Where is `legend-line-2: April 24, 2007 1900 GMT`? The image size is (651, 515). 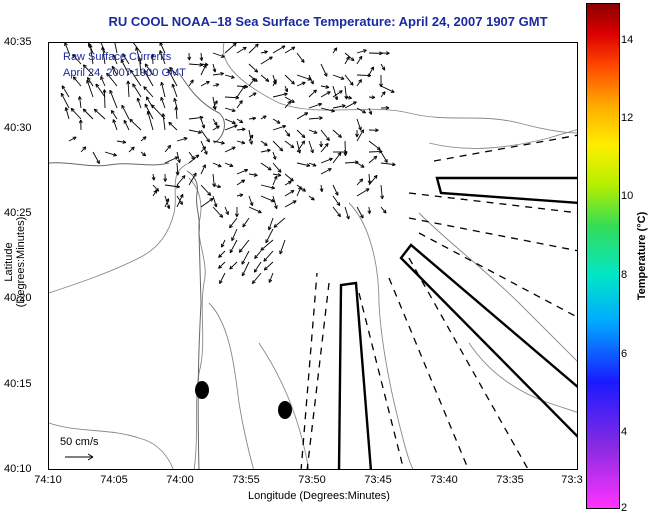 legend-line-2: April 24, 2007 1900 GMT is located at coordinates (124, 73).